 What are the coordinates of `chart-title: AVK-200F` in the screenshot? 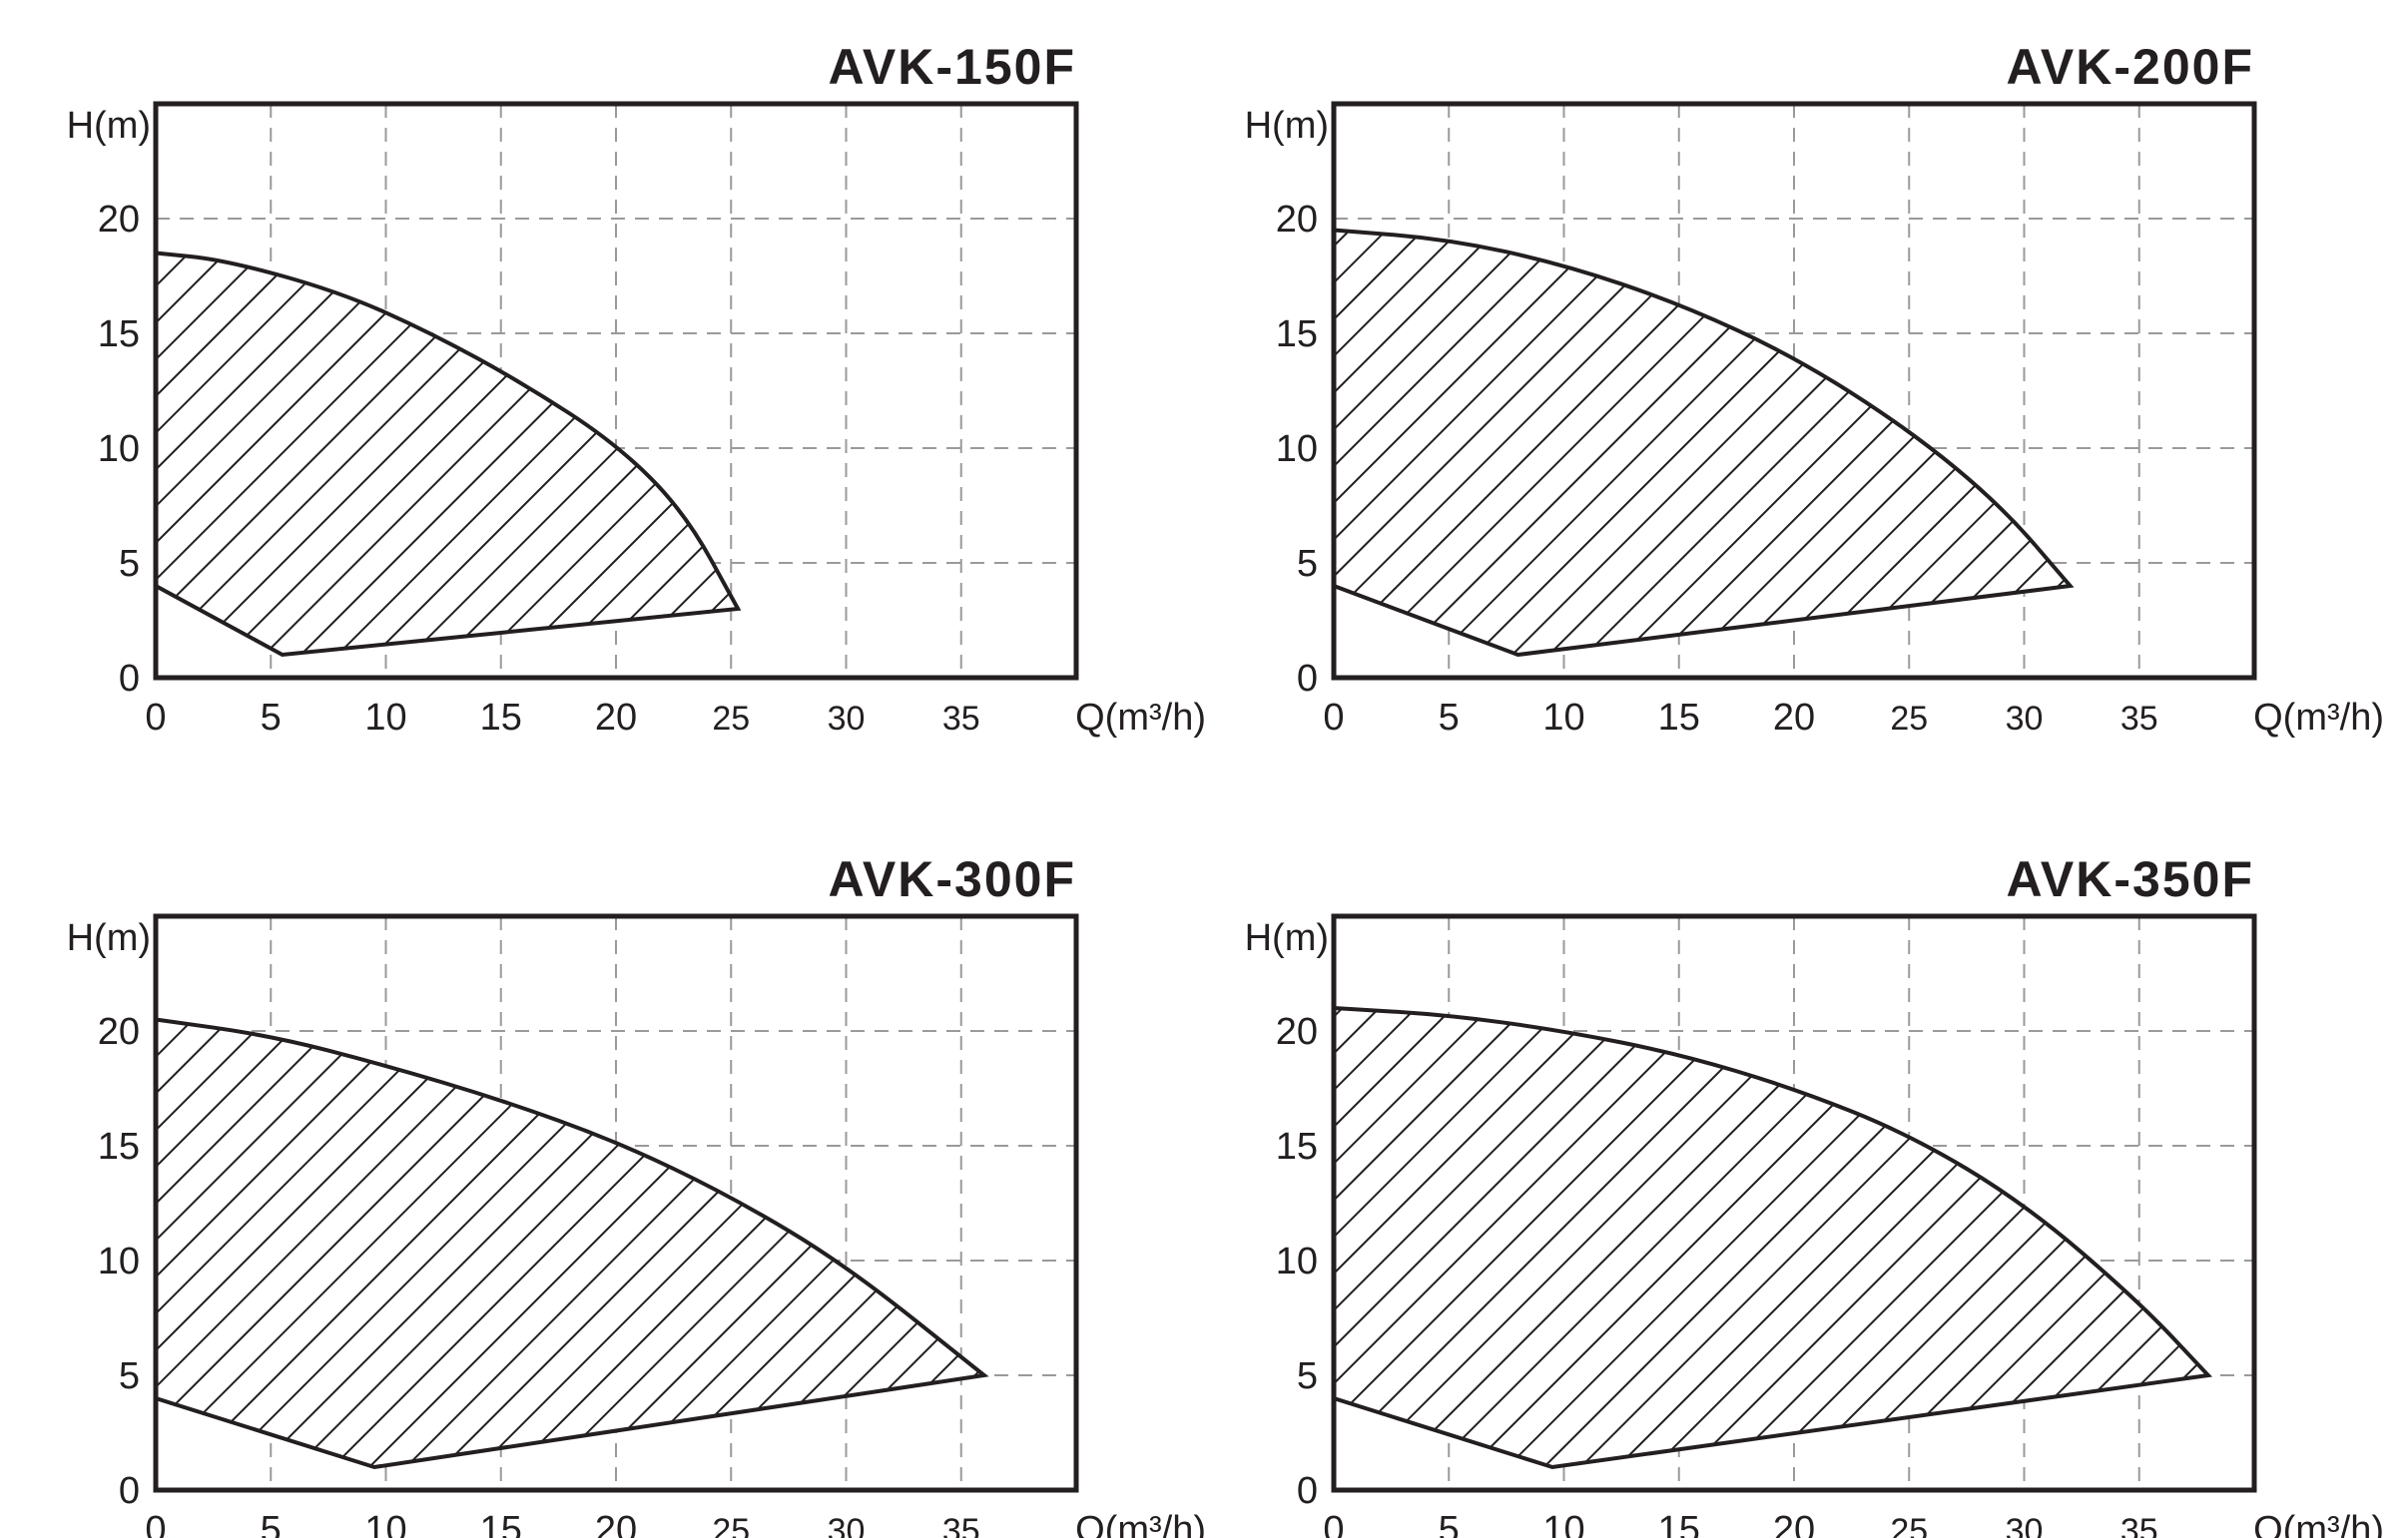 It's located at (2130, 67).